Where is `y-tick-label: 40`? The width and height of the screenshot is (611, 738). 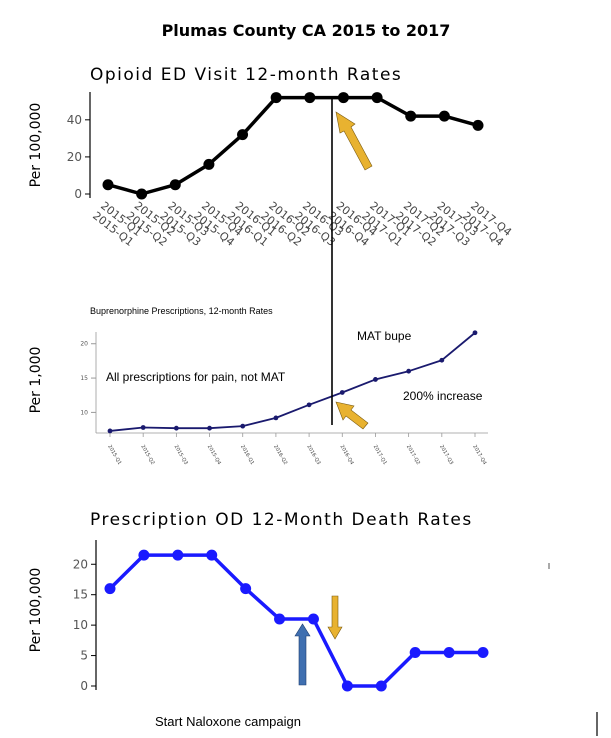
y-tick-label: 40 is located at coordinates (74, 120).